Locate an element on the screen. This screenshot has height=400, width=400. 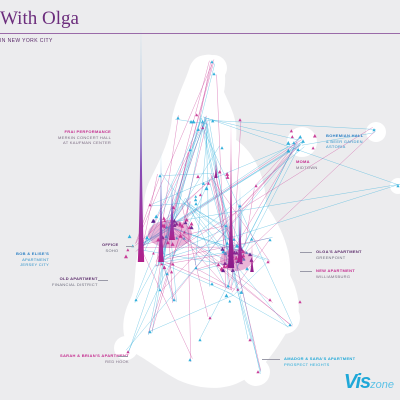
label-office: OFFICE SOHO is located at coordinates (110, 247).